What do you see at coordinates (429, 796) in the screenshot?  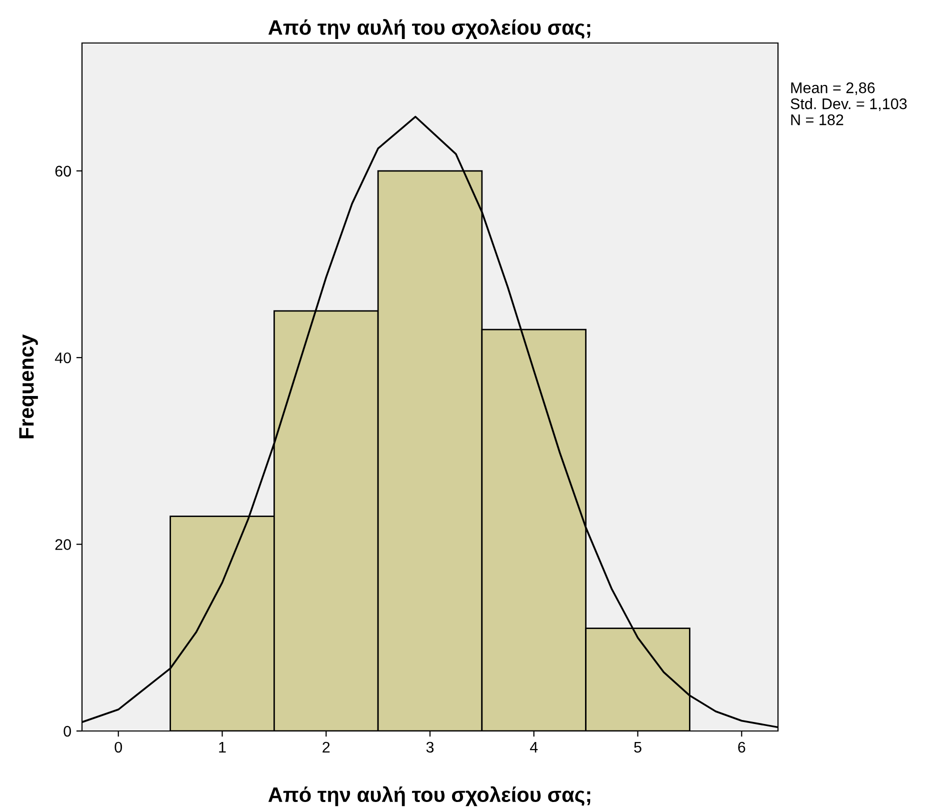 I see `x-axis-title: Από την αυλή του σχολείου σας;` at bounding box center [429, 796].